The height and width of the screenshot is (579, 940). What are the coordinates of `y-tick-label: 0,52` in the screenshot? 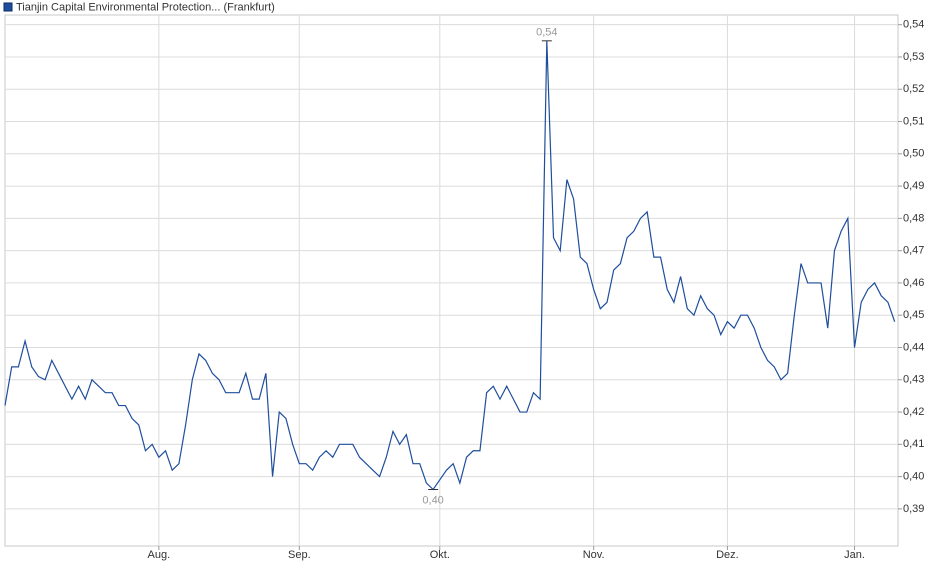 It's located at (913, 89).